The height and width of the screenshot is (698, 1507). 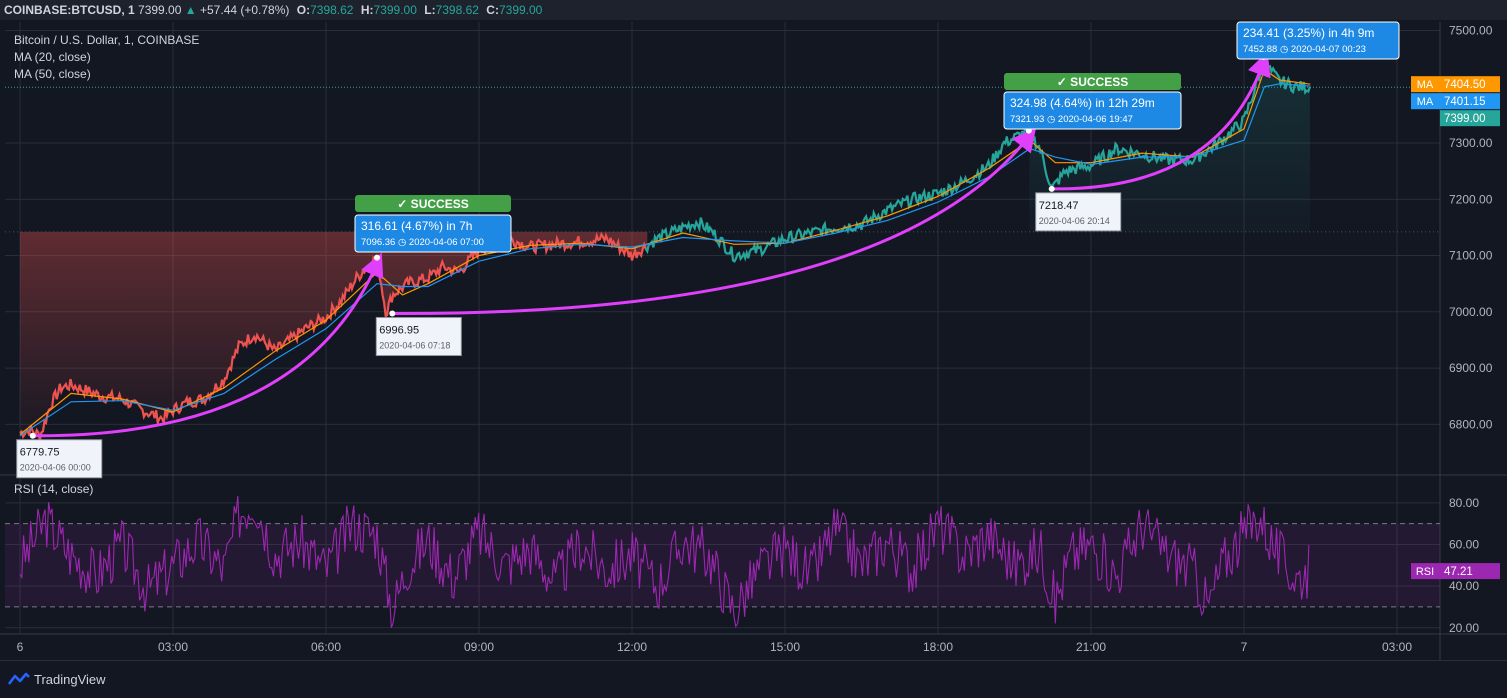 I want to click on low-label-value-0: 6779.75, so click(x=40, y=453).